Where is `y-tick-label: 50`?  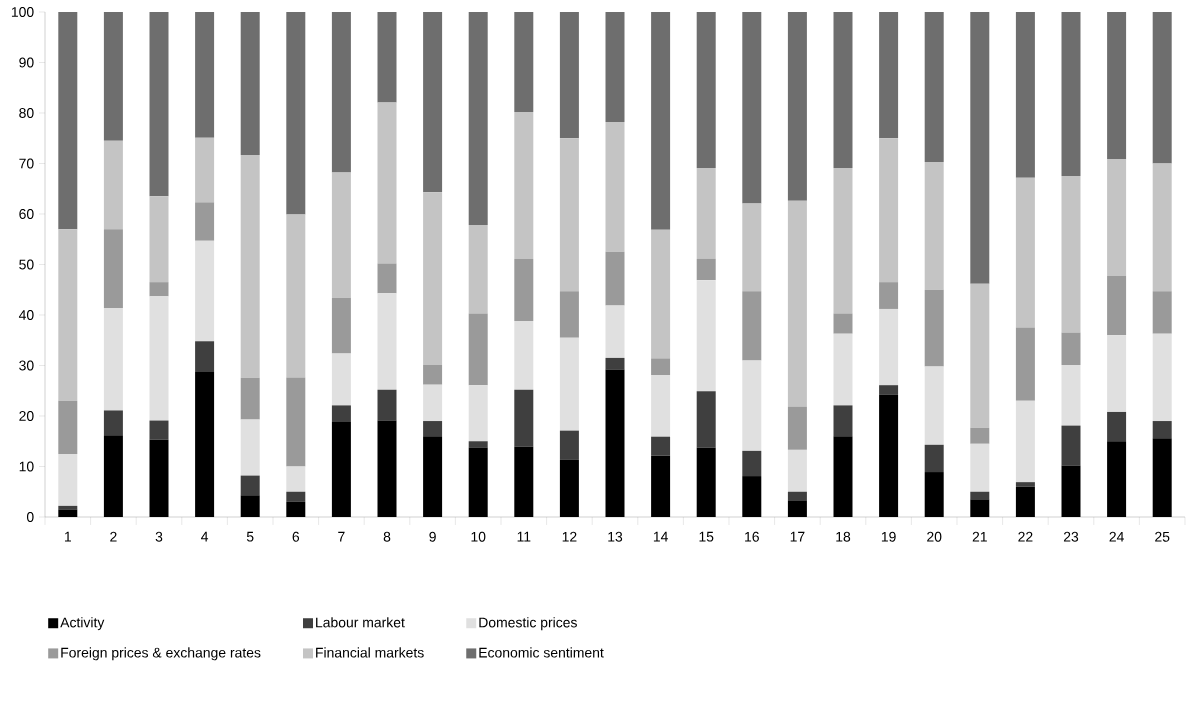
y-tick-label: 50 is located at coordinates (26, 264).